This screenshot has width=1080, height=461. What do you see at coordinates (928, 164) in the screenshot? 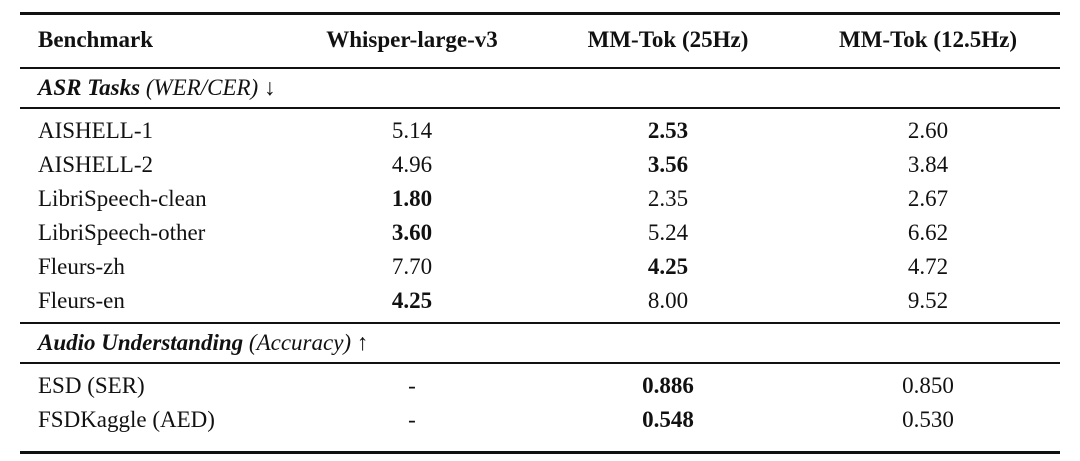
I see `value-cell: 3.84` at bounding box center [928, 164].